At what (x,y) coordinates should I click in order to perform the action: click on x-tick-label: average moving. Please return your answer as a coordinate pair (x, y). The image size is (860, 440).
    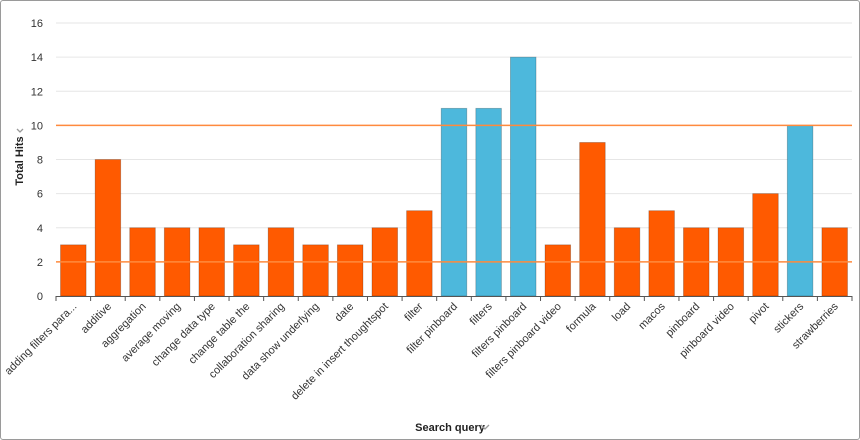
    Looking at the image, I should click on (151, 333).